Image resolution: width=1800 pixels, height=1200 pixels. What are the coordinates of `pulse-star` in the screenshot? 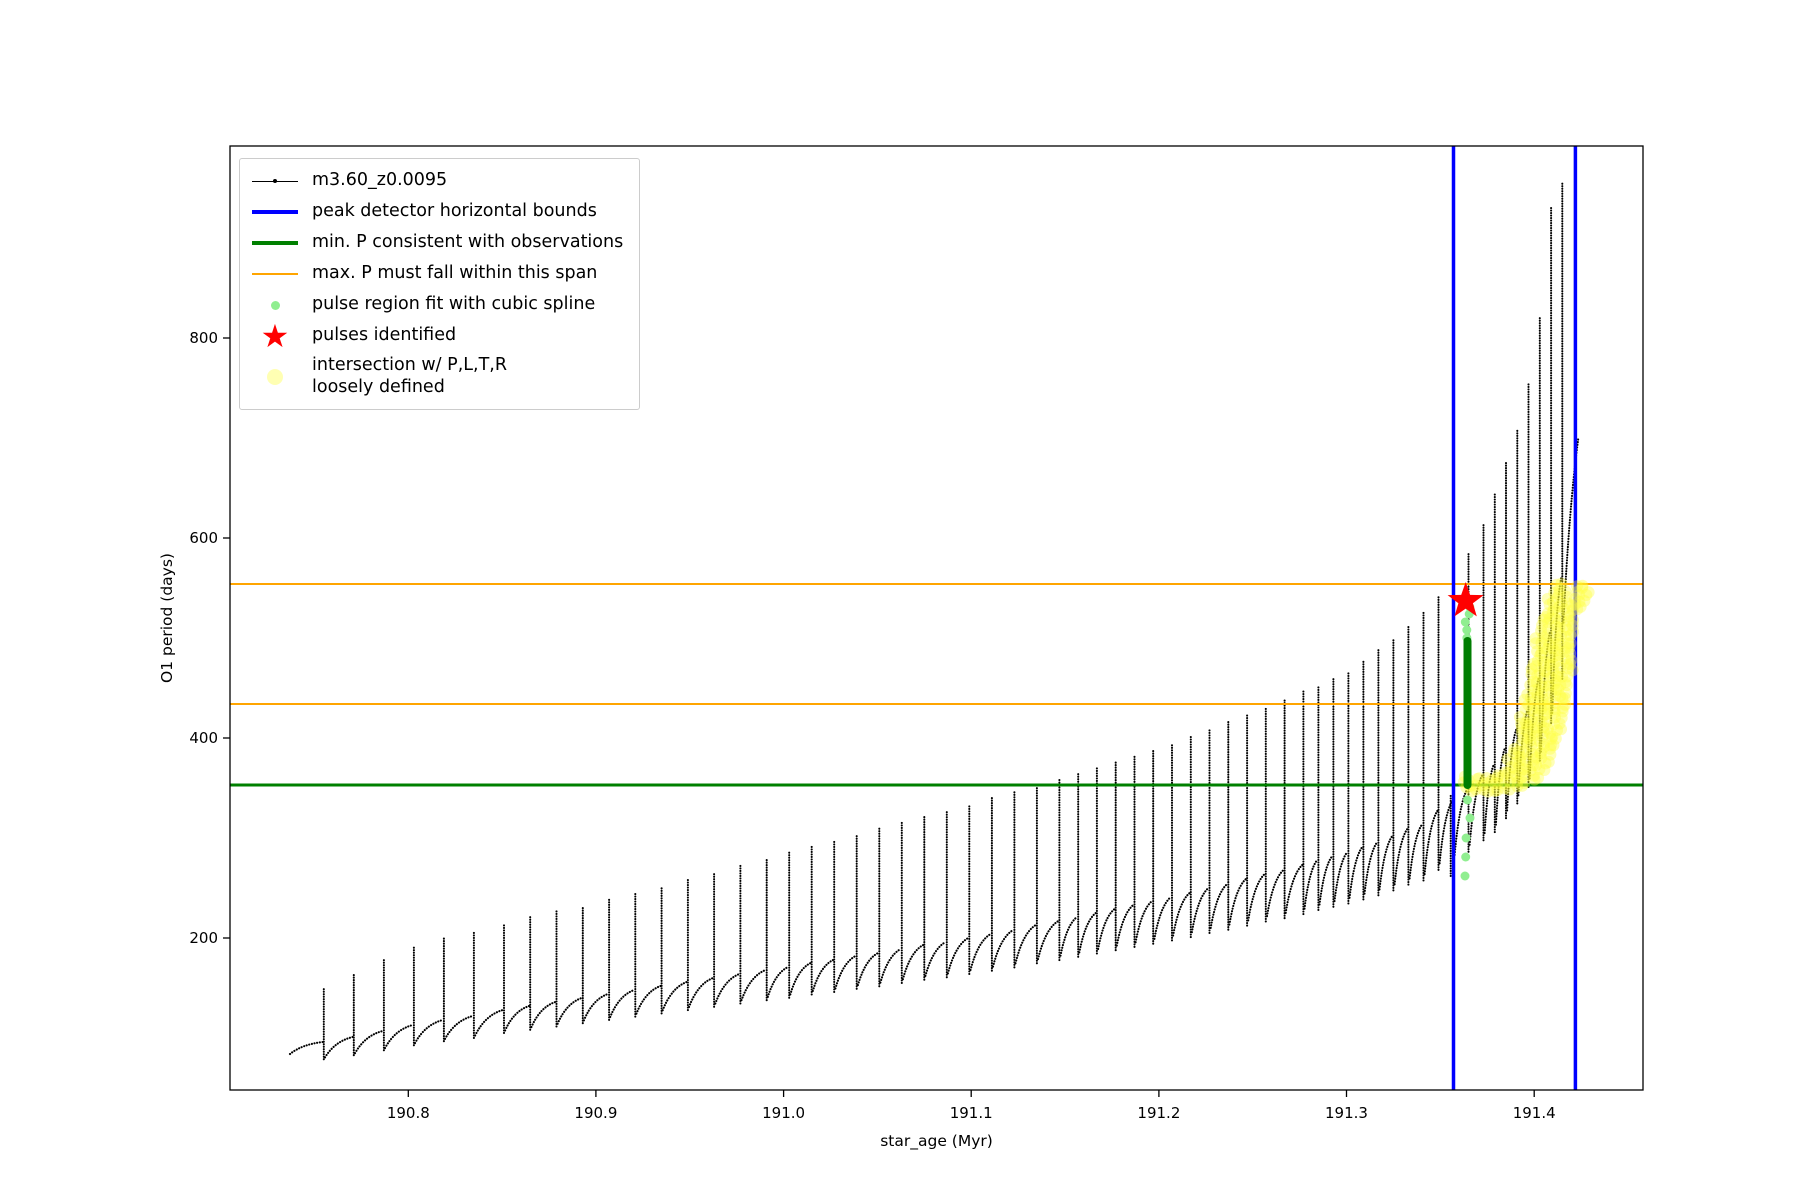 It's located at (1465, 599).